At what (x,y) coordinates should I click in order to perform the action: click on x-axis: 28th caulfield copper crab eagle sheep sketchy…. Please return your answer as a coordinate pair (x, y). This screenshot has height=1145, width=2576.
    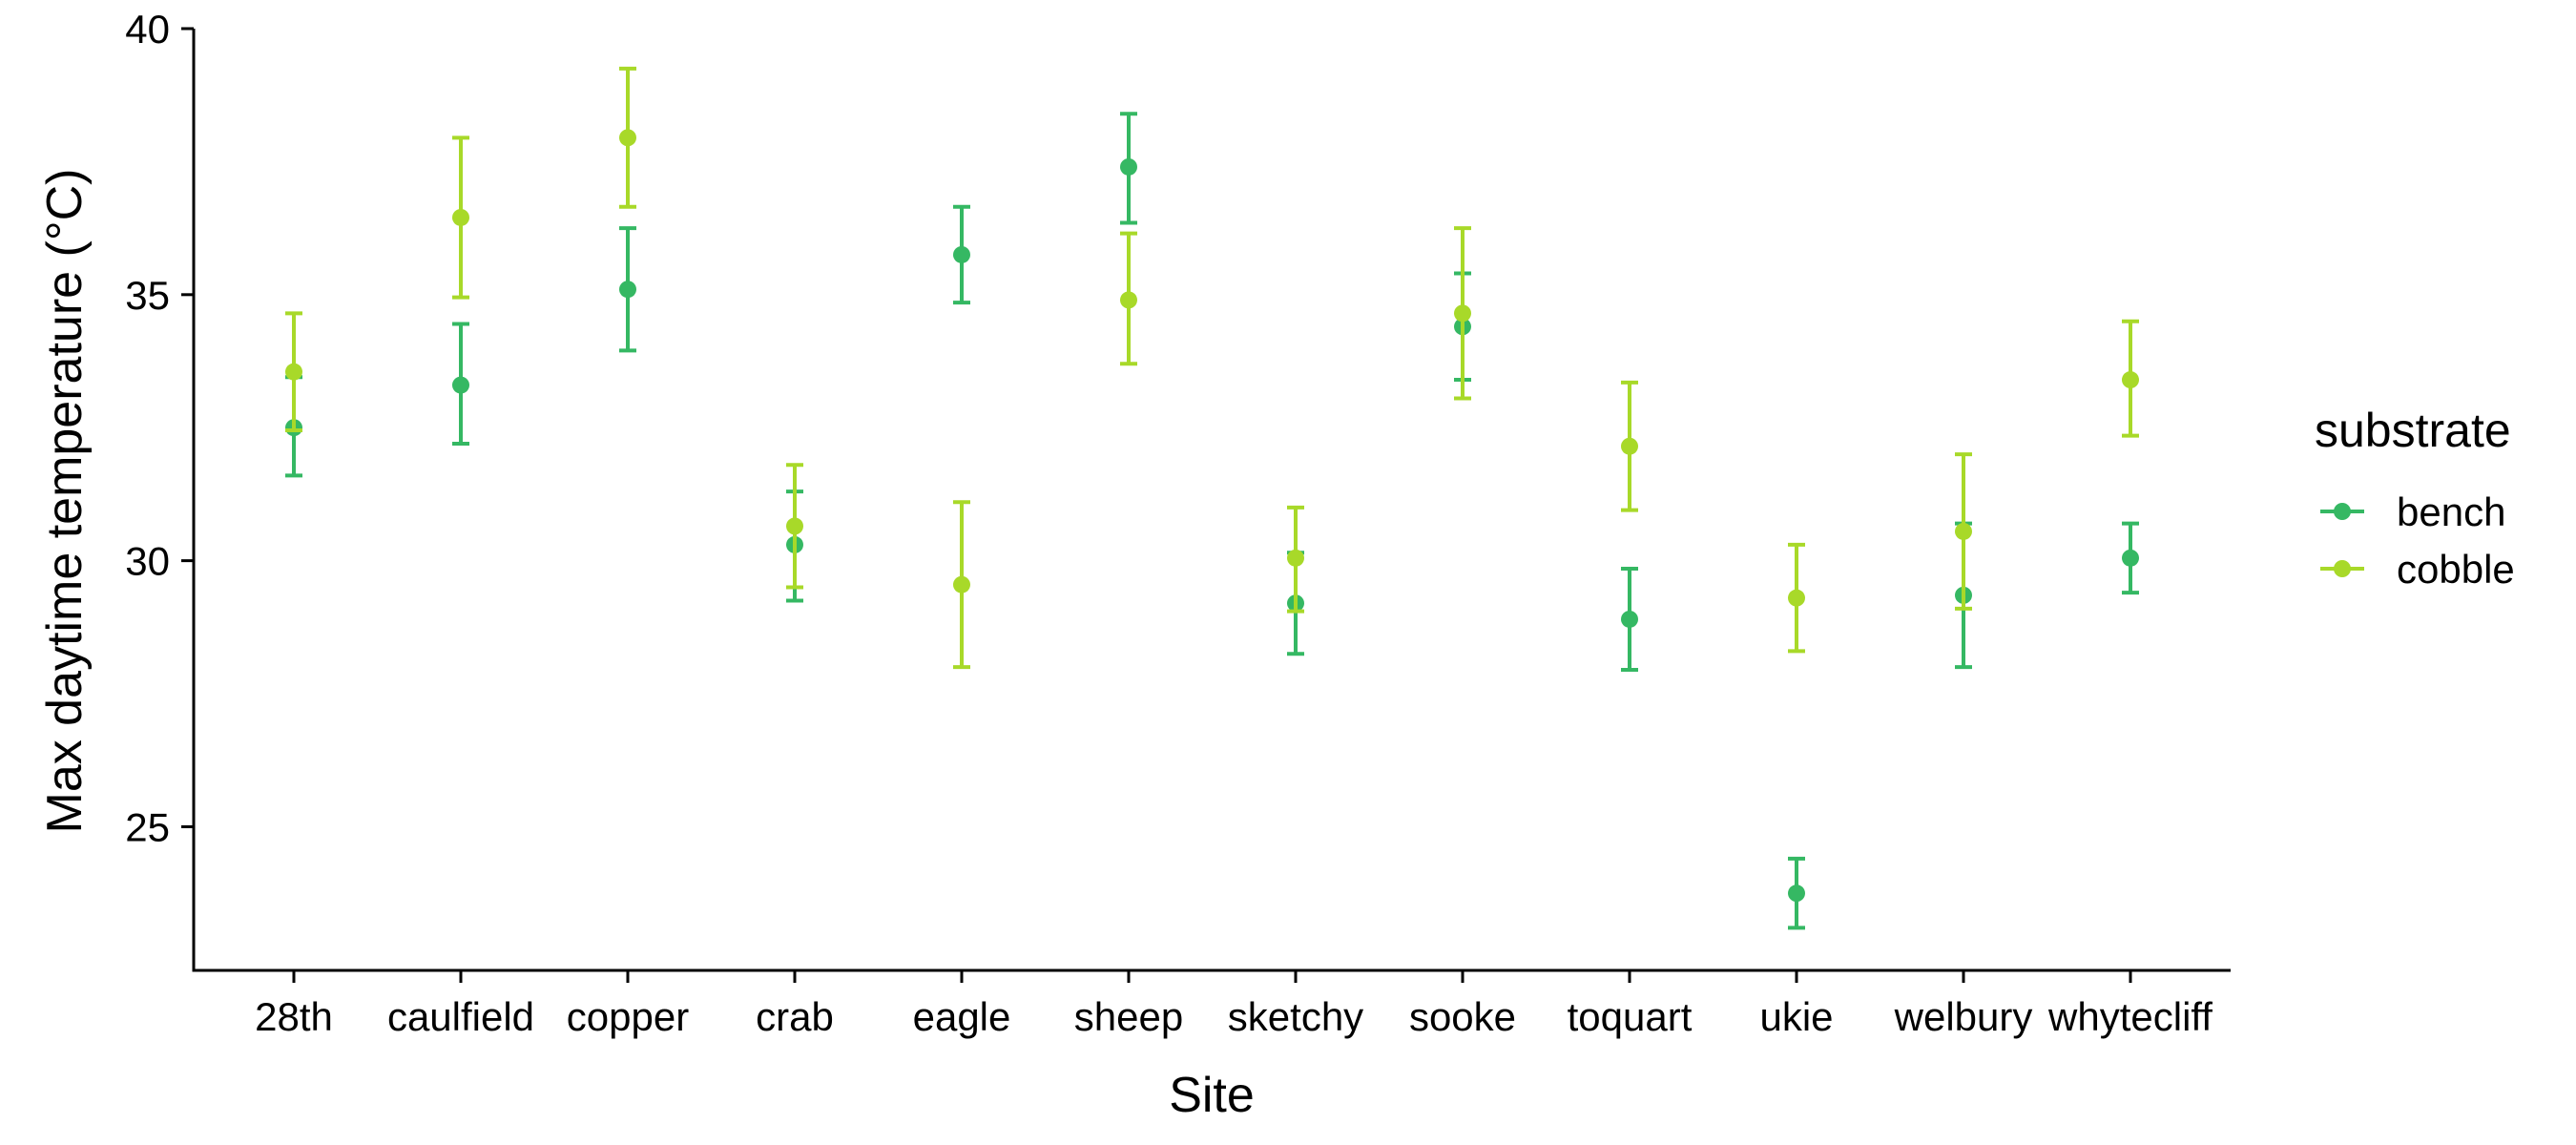
    Looking at the image, I should click on (1233, 1005).